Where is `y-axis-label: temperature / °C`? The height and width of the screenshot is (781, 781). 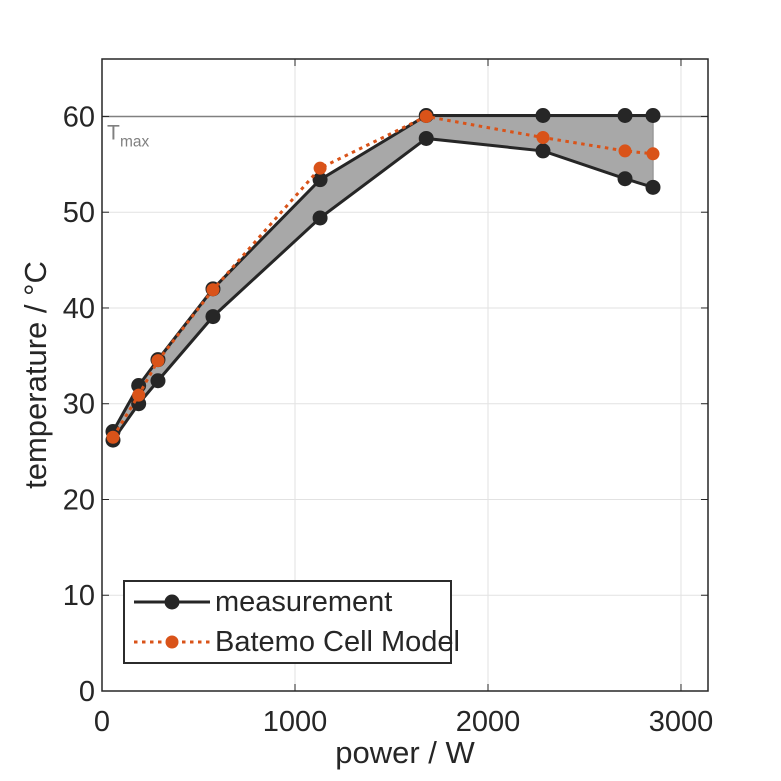
y-axis-label: temperature / °C is located at coordinates (35, 375).